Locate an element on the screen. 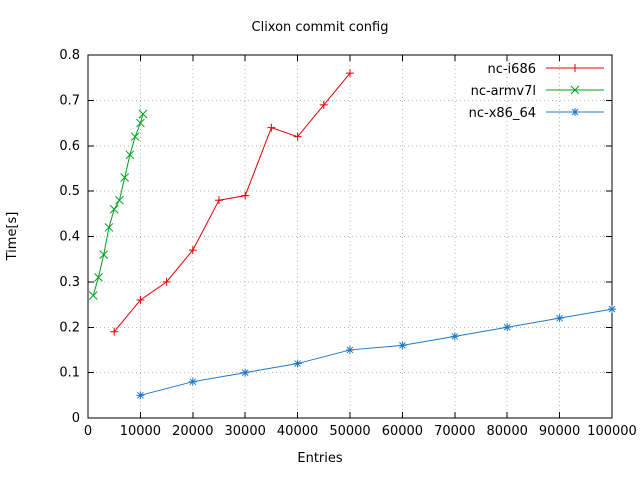 The width and height of the screenshot is (640, 480). legend-samples is located at coordinates (575, 90).